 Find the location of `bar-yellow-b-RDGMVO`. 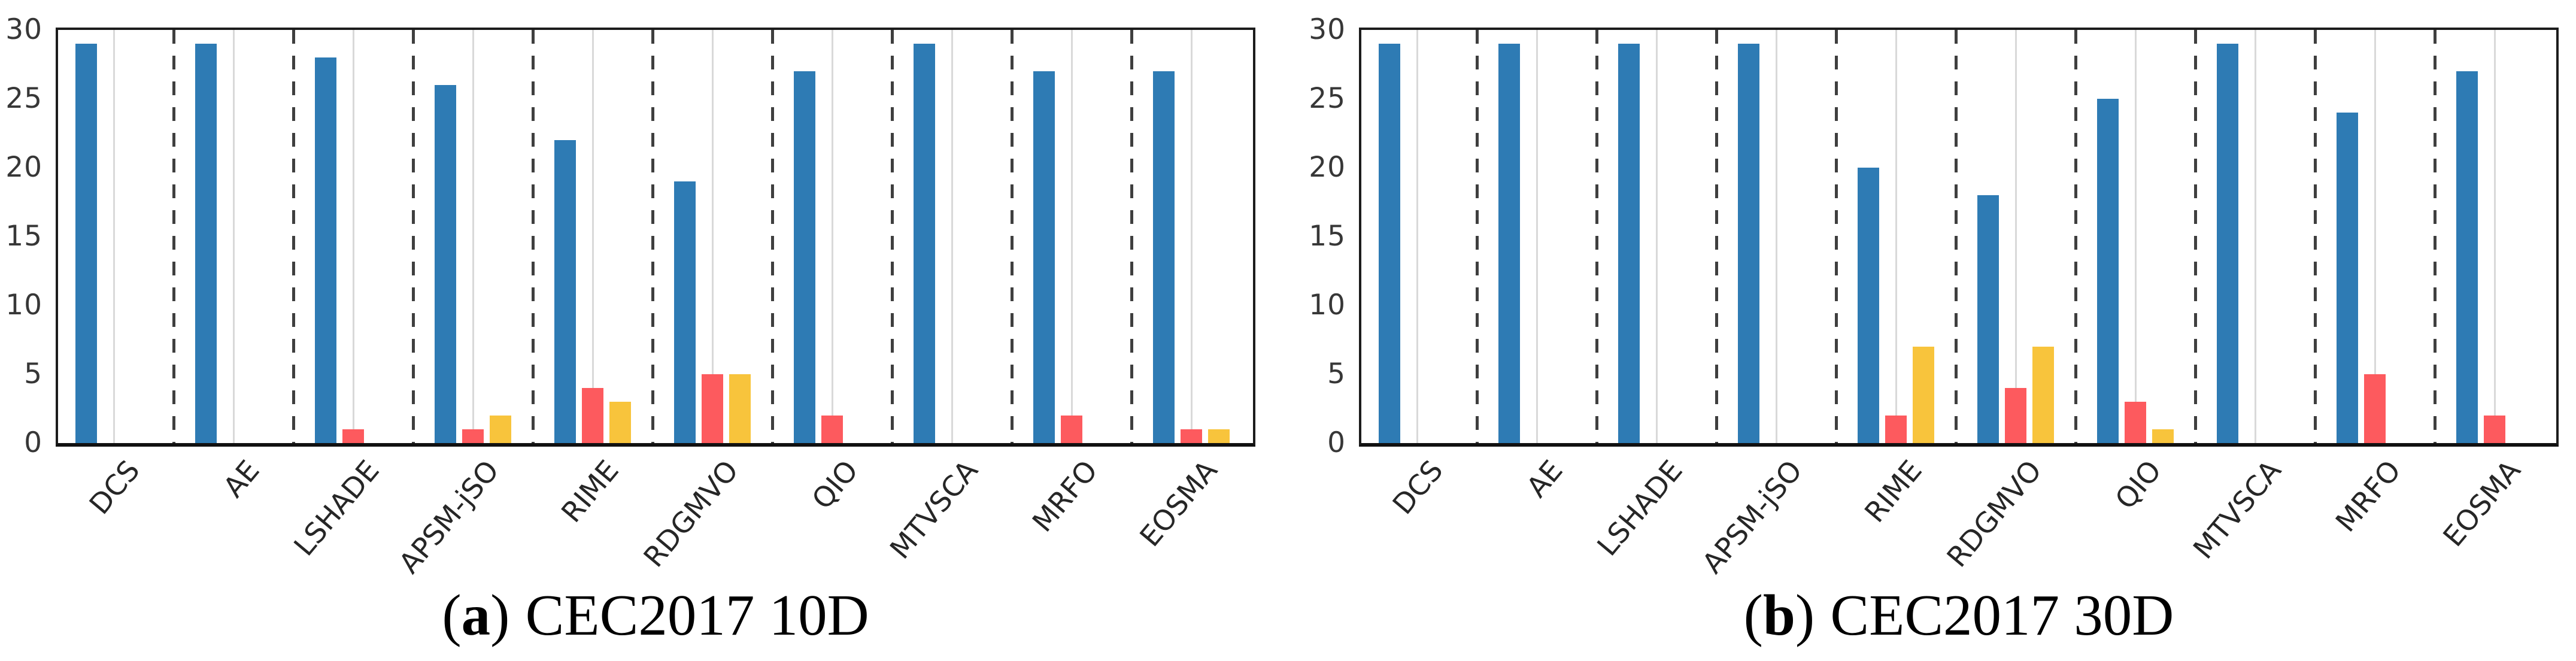

bar-yellow-b-RDGMVO is located at coordinates (2043, 395).